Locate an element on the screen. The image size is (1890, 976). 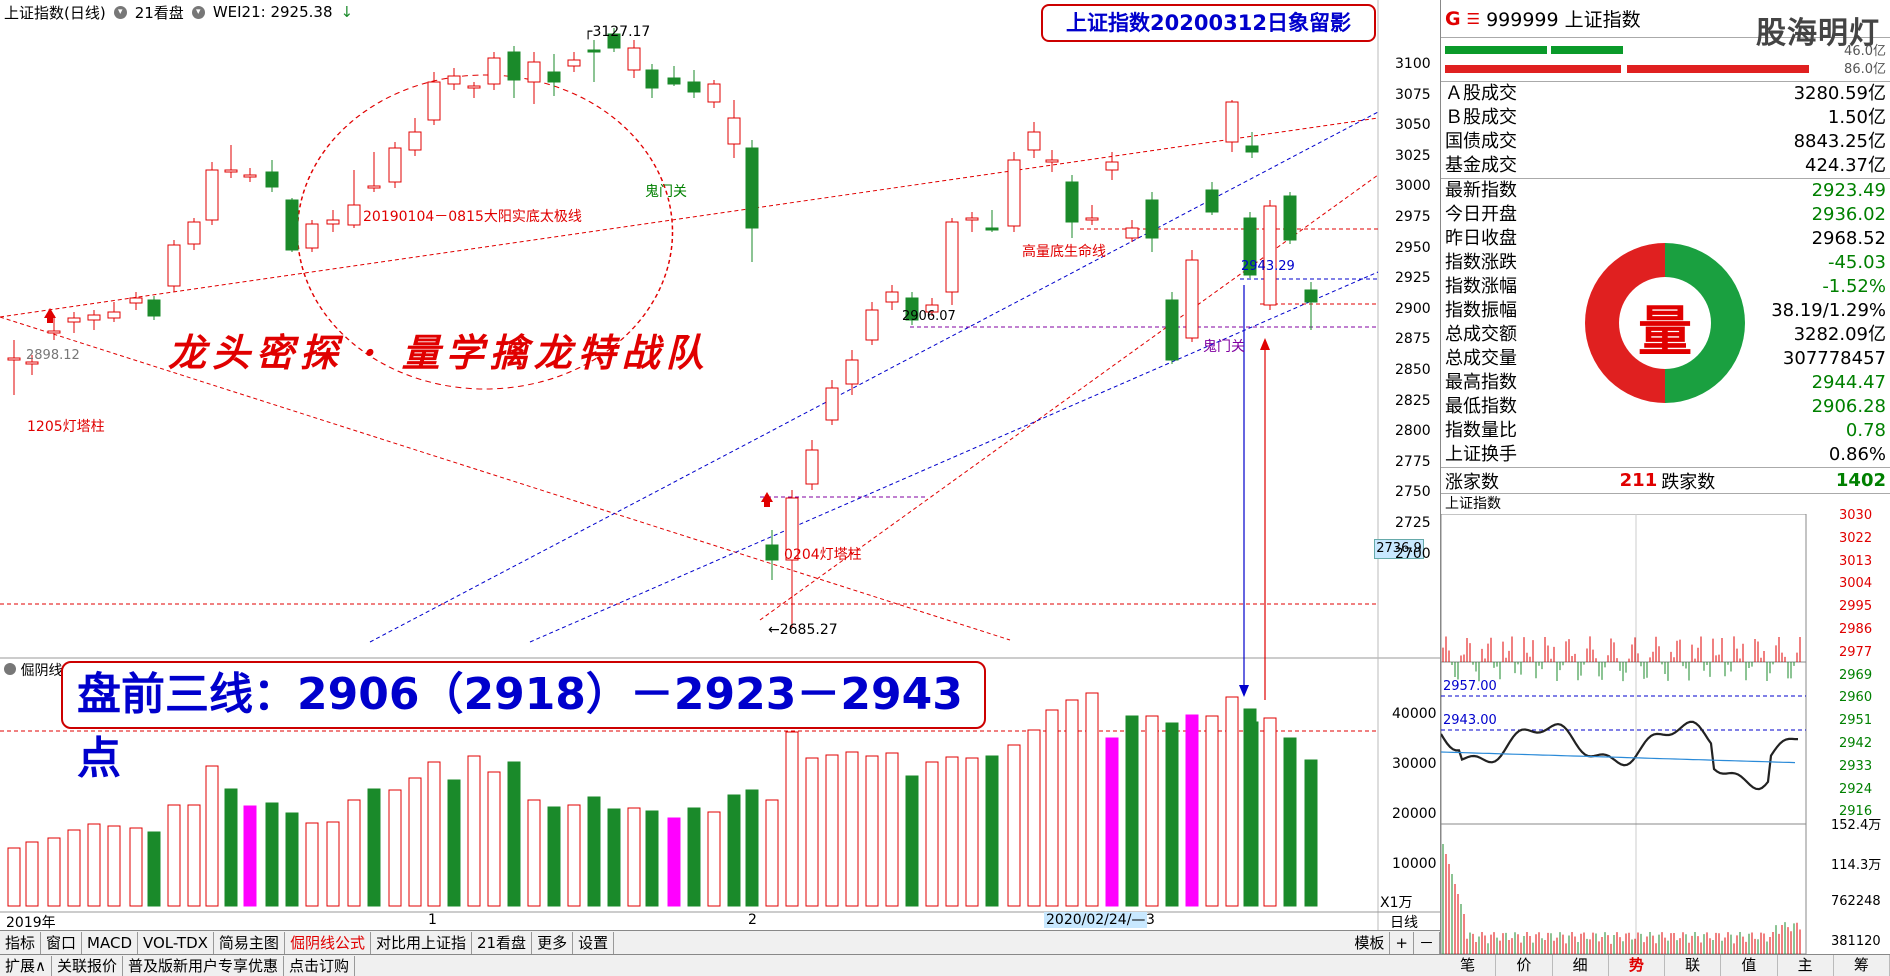
mini-level-label-1: 2957.00 is located at coordinates (1470, 686).